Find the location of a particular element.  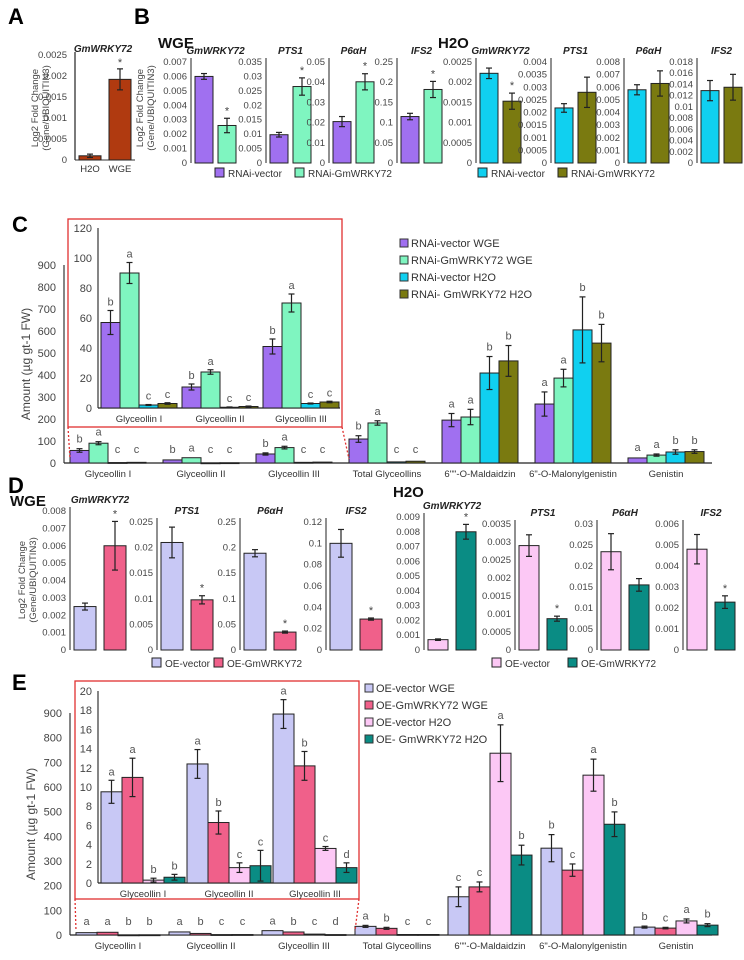

panel-c-ytick: 200 is located at coordinates (47, 420).